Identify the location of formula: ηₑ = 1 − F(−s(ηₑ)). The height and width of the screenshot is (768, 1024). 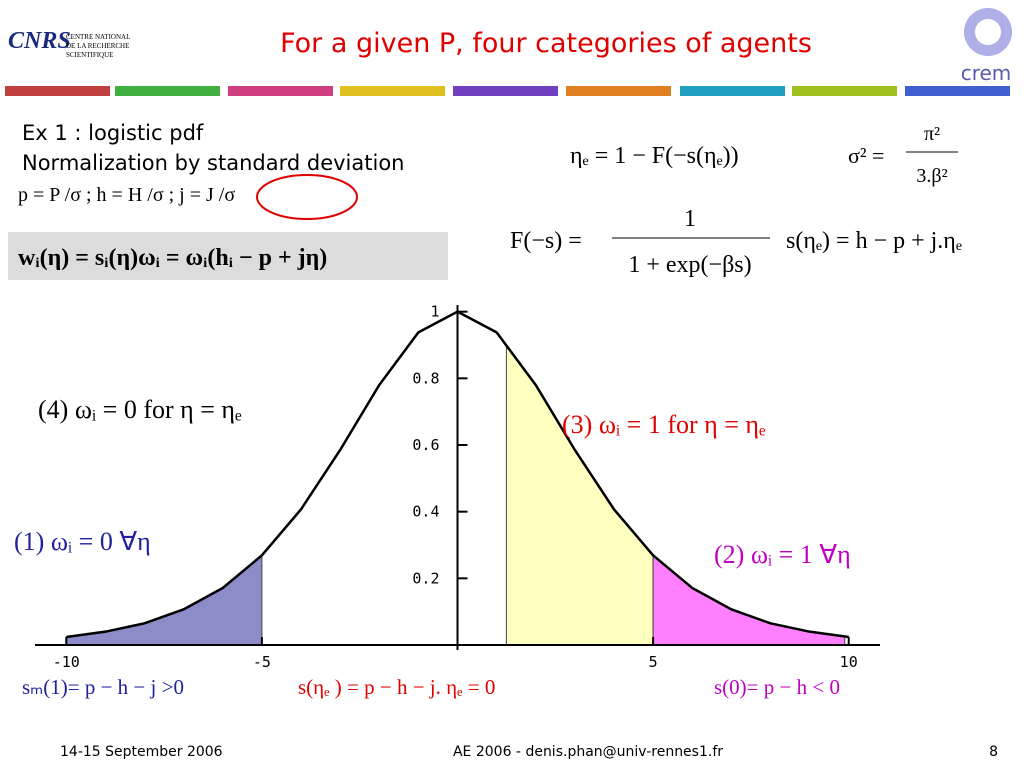
(654, 156).